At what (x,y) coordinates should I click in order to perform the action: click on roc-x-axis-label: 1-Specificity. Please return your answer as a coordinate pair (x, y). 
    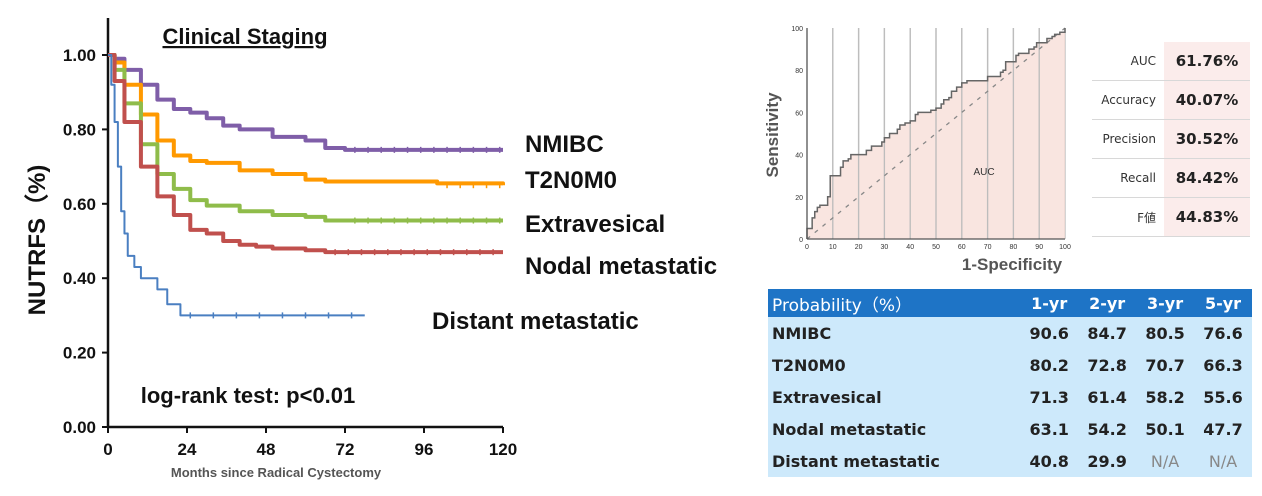
    Looking at the image, I should click on (1012, 264).